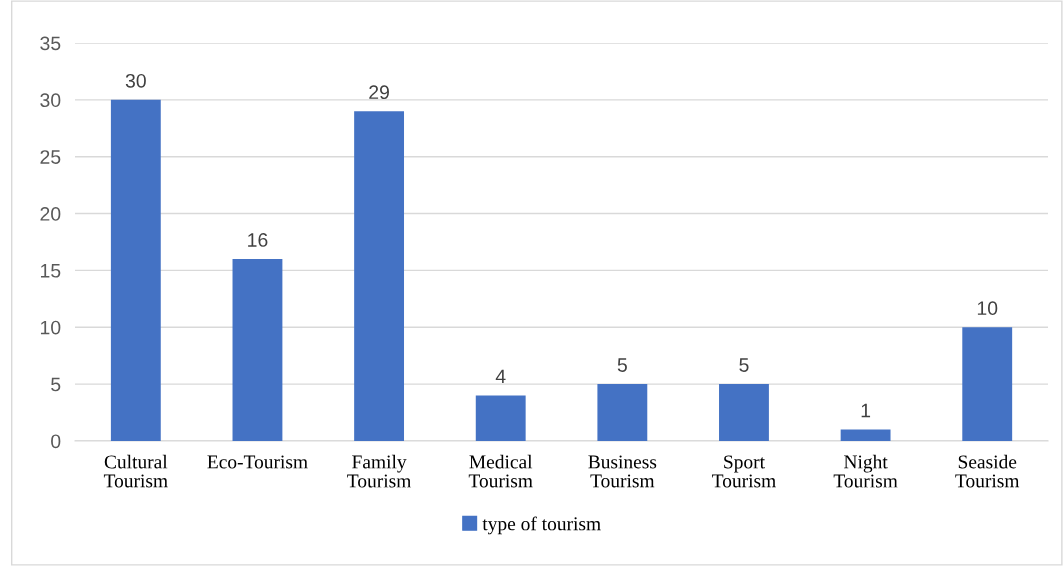  I want to click on data-label: 16, so click(258, 240).